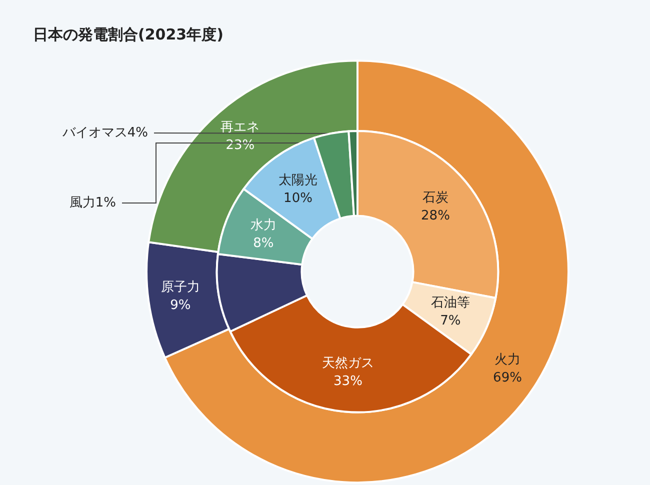 The width and height of the screenshot is (650, 485). What do you see at coordinates (348, 363) in the screenshot?
I see `slice-label: 天然ガス` at bounding box center [348, 363].